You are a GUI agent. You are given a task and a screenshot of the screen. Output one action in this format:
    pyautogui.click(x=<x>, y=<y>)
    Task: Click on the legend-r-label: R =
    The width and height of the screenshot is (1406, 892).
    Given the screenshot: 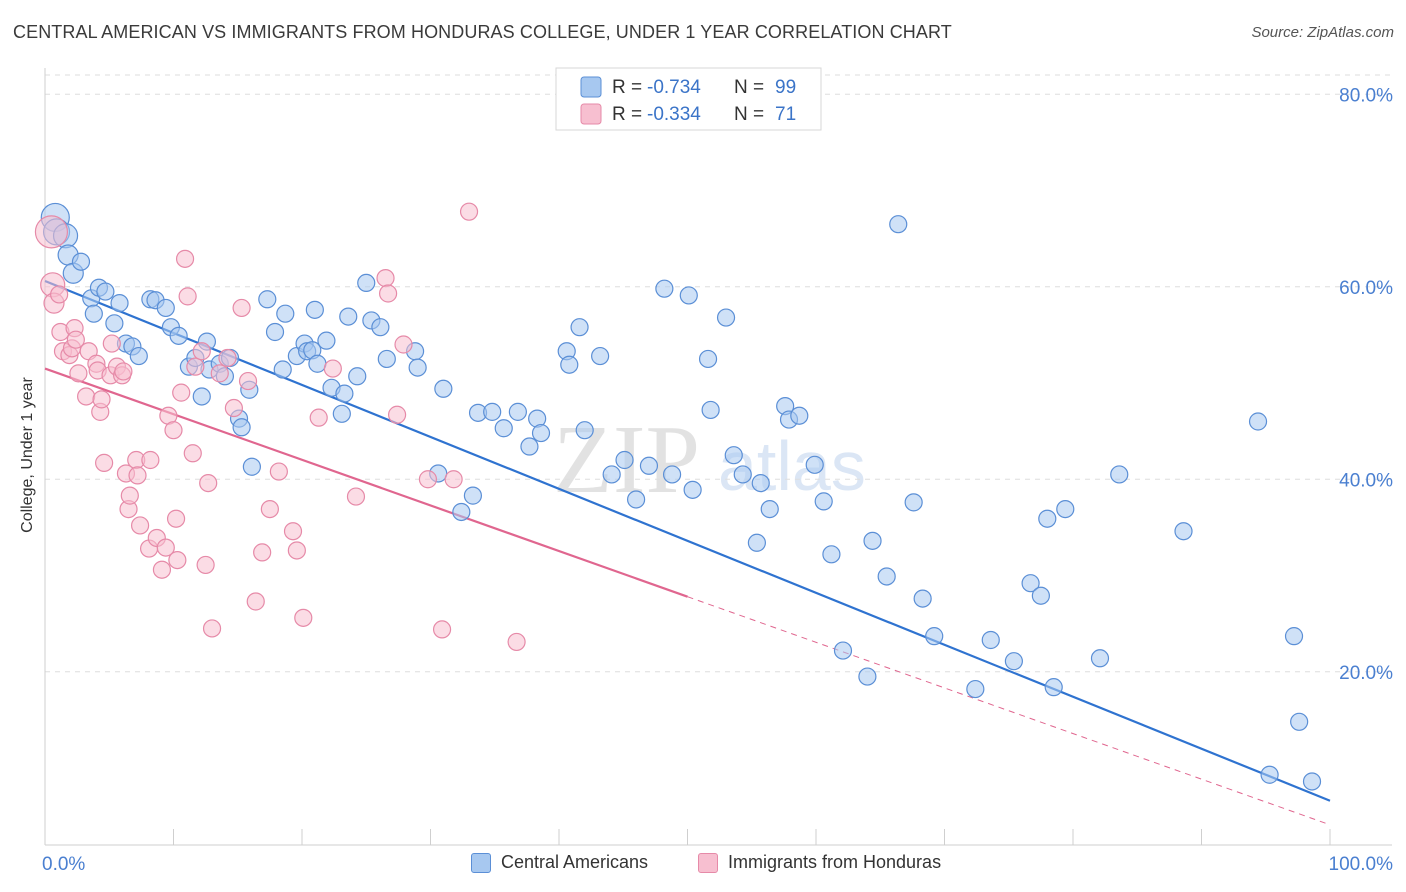 What is the action you would take?
    pyautogui.click(x=627, y=87)
    